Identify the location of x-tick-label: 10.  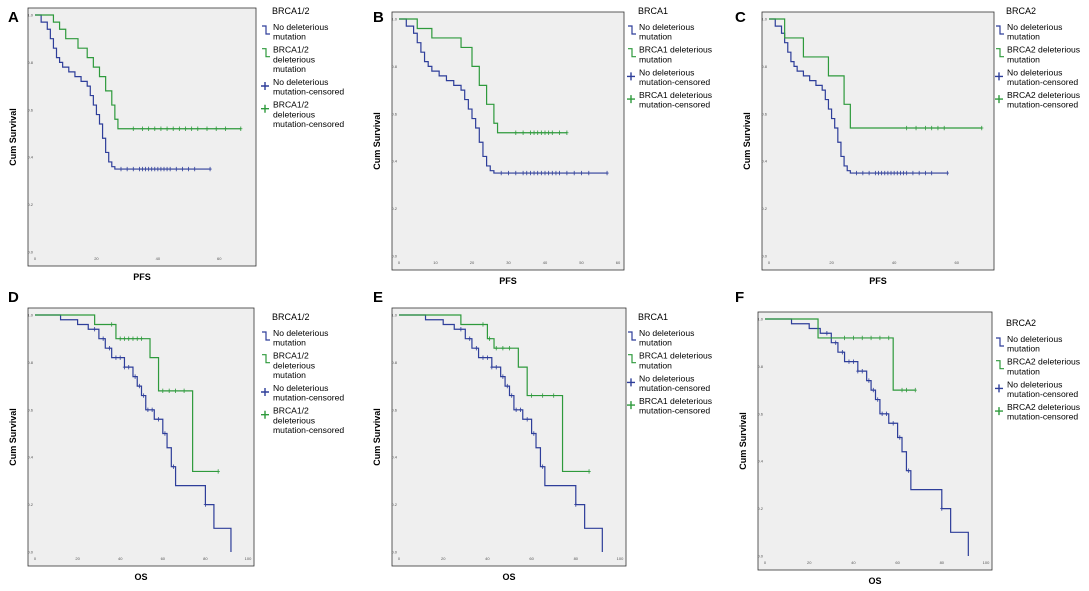
(435, 262).